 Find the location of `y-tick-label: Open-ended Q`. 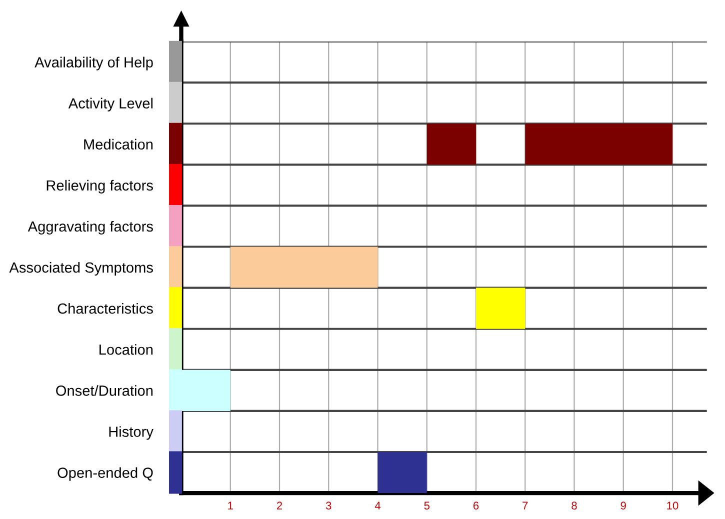

y-tick-label: Open-ended Q is located at coordinates (105, 474).